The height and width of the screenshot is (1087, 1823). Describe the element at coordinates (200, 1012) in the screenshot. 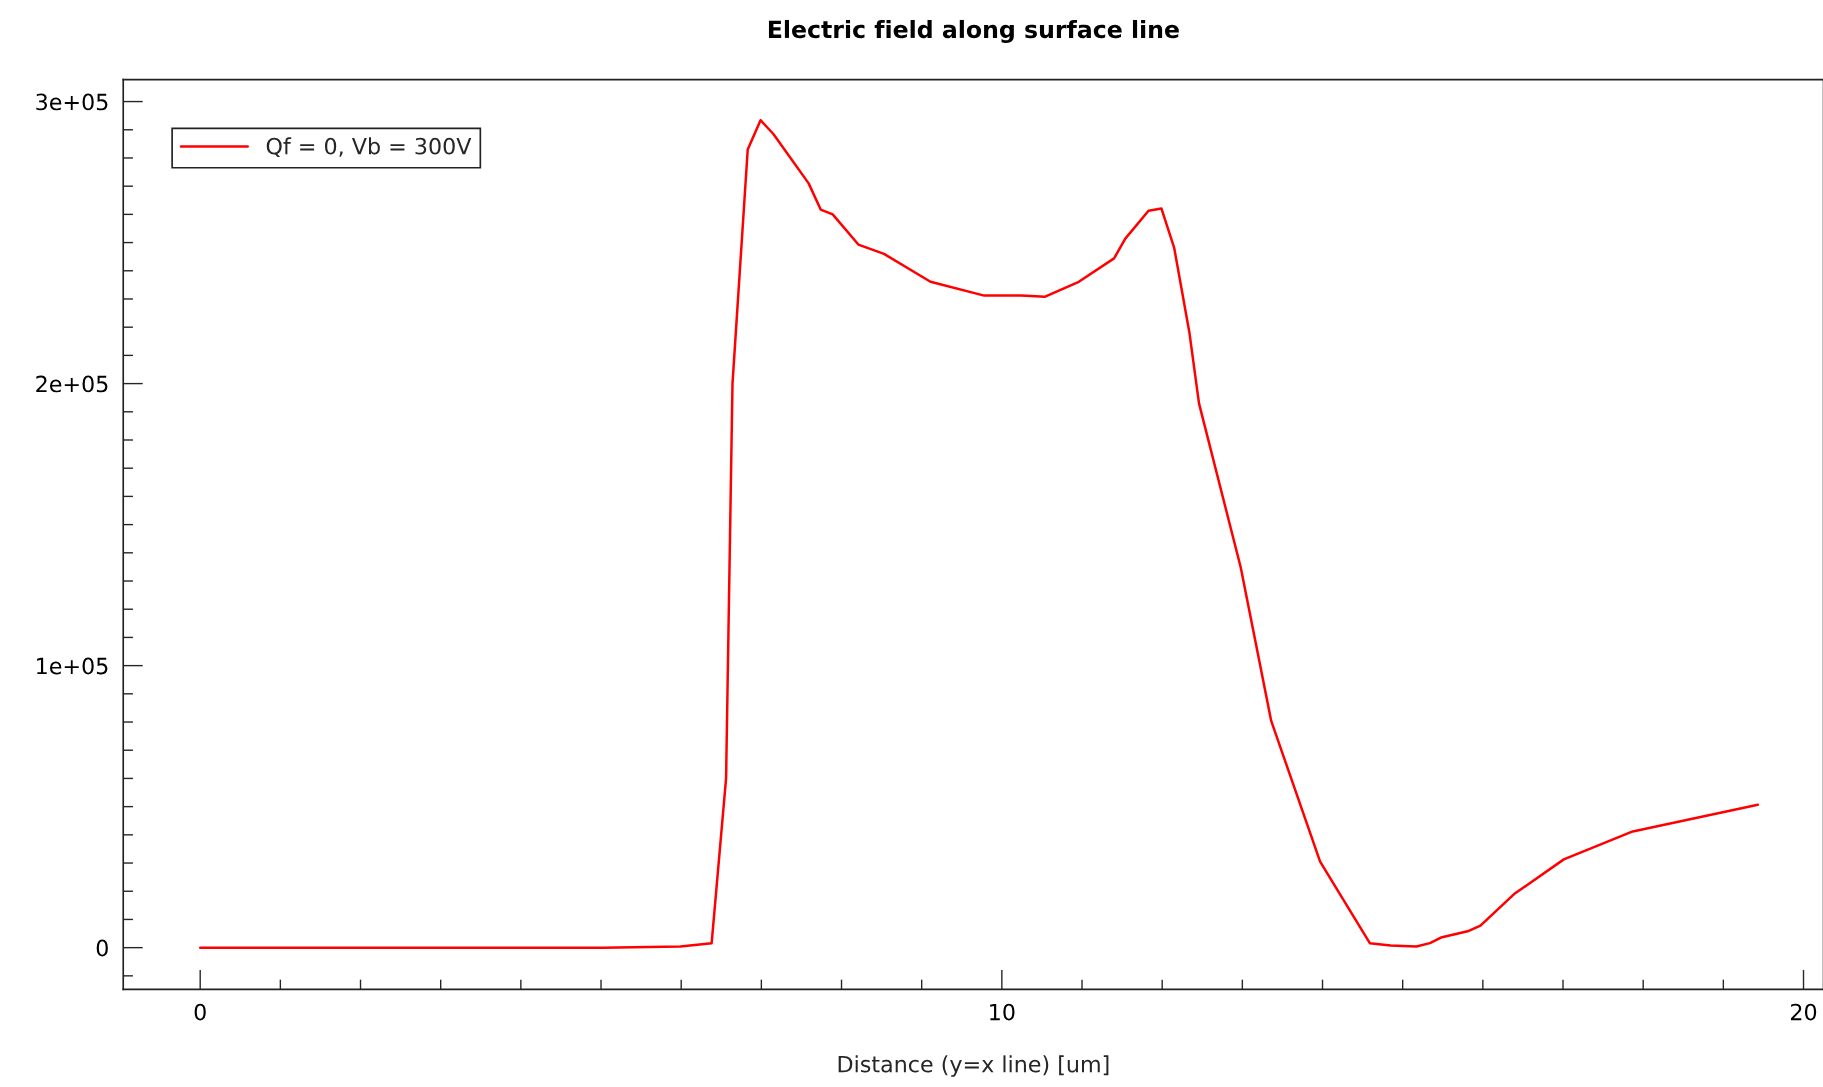

I see `x-tick-label: 0` at that location.